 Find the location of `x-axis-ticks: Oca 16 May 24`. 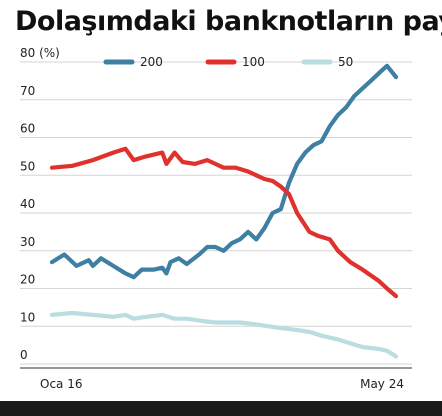

x-axis-ticks: Oca 16 May 24 is located at coordinates (222, 384).